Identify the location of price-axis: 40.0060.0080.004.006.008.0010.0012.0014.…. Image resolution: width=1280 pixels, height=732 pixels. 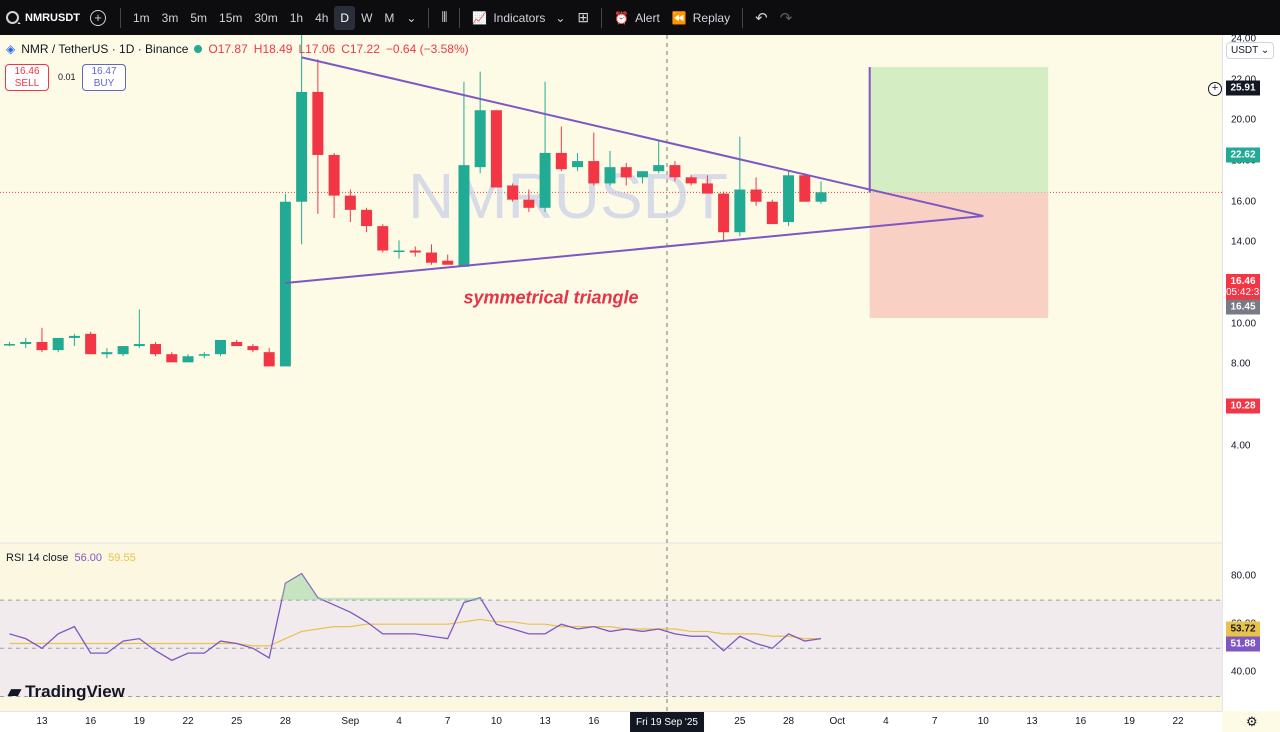
(1251, 372).